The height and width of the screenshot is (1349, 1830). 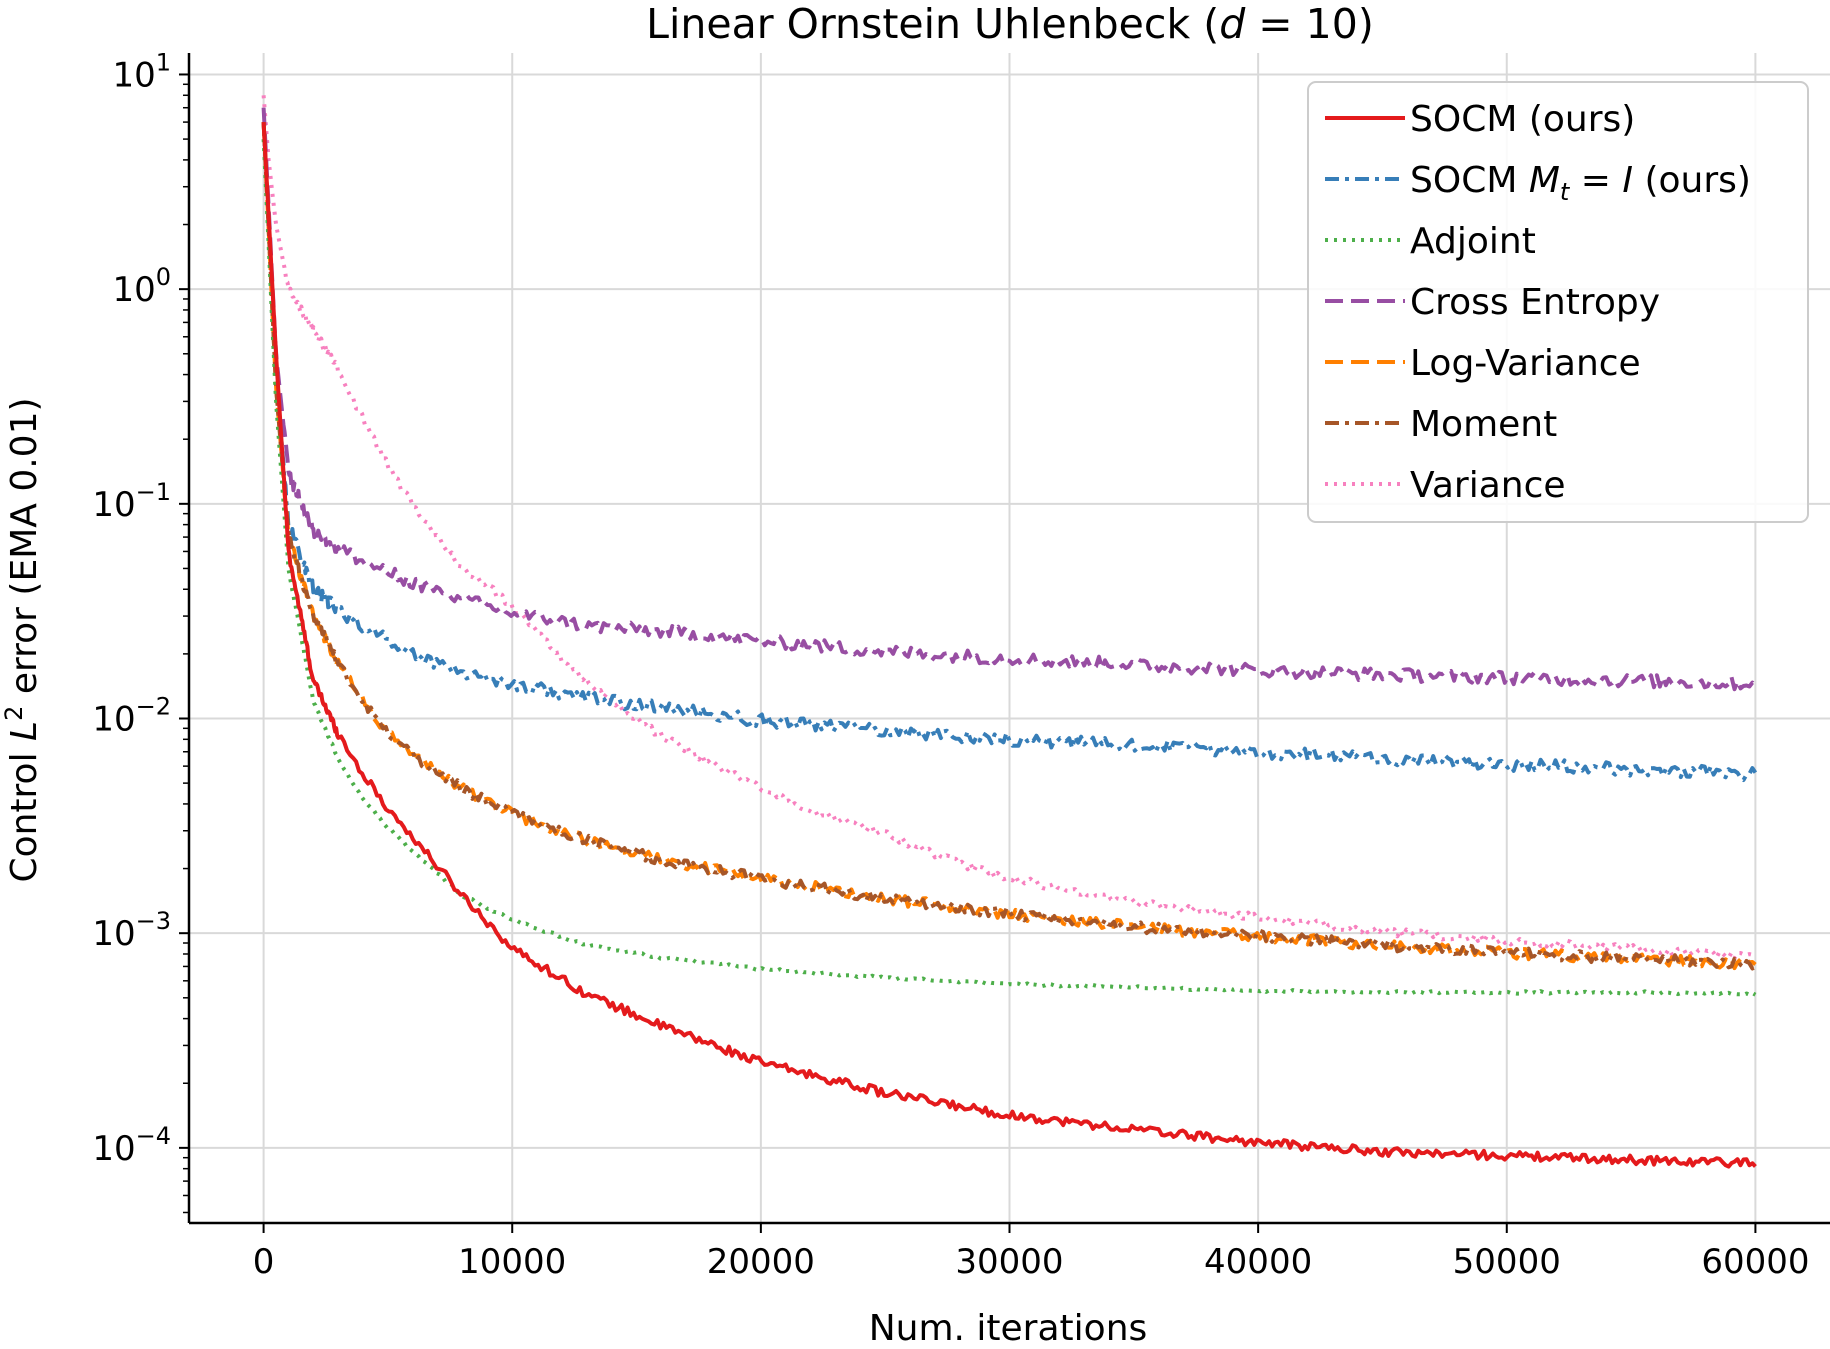 What do you see at coordinates (131, 716) in the screenshot?
I see `y-tick-label: 10⁻²` at bounding box center [131, 716].